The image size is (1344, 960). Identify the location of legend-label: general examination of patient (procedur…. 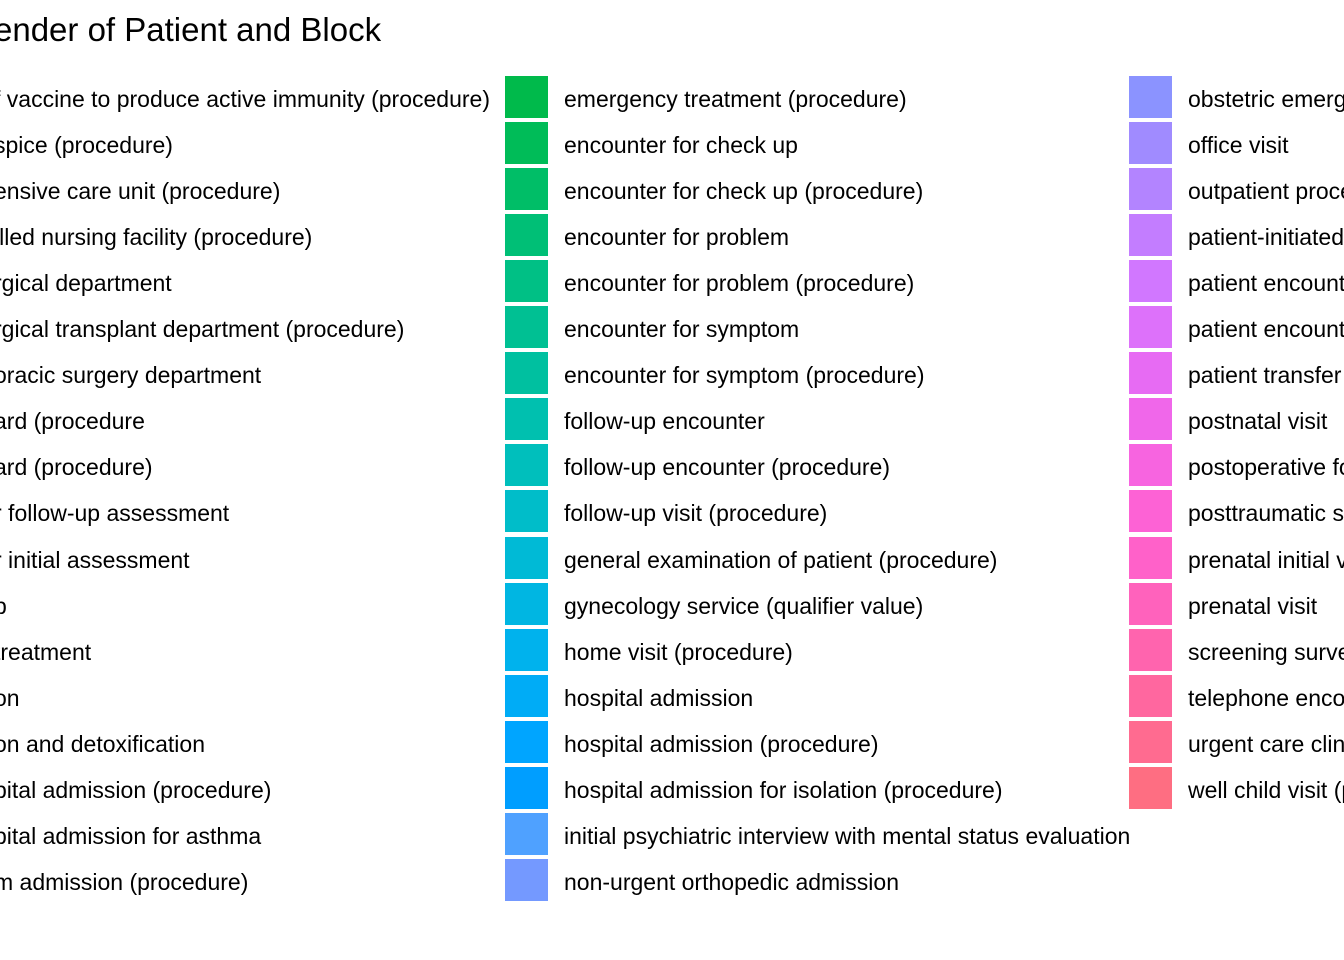
(781, 559).